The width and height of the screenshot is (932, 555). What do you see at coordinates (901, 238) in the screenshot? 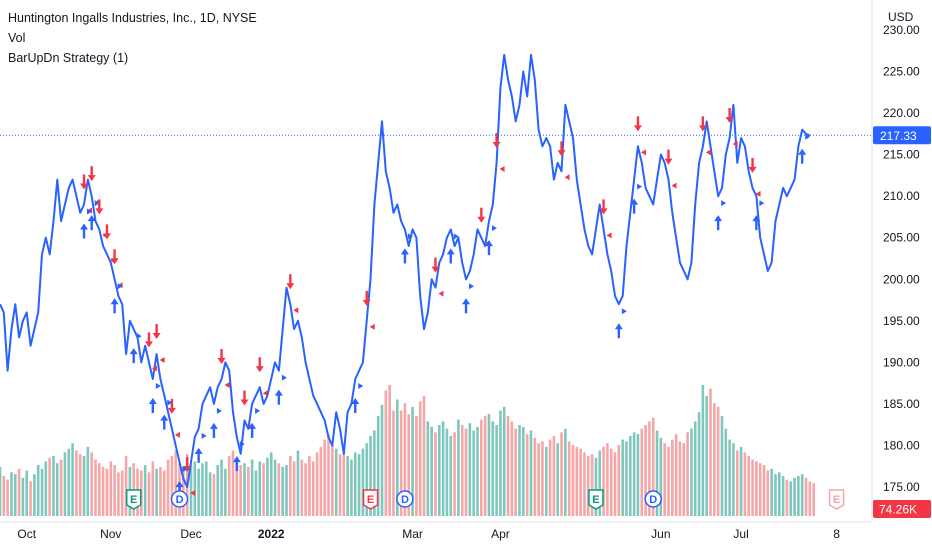
I see `price-tick-label: 205.00` at bounding box center [901, 238].